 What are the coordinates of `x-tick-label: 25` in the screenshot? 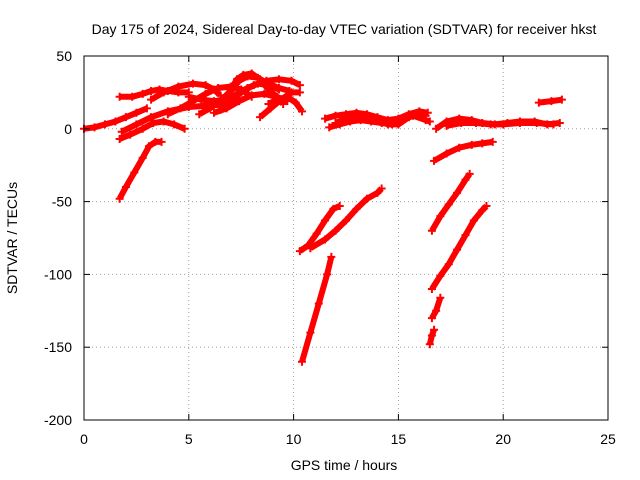 It's located at (608, 439).